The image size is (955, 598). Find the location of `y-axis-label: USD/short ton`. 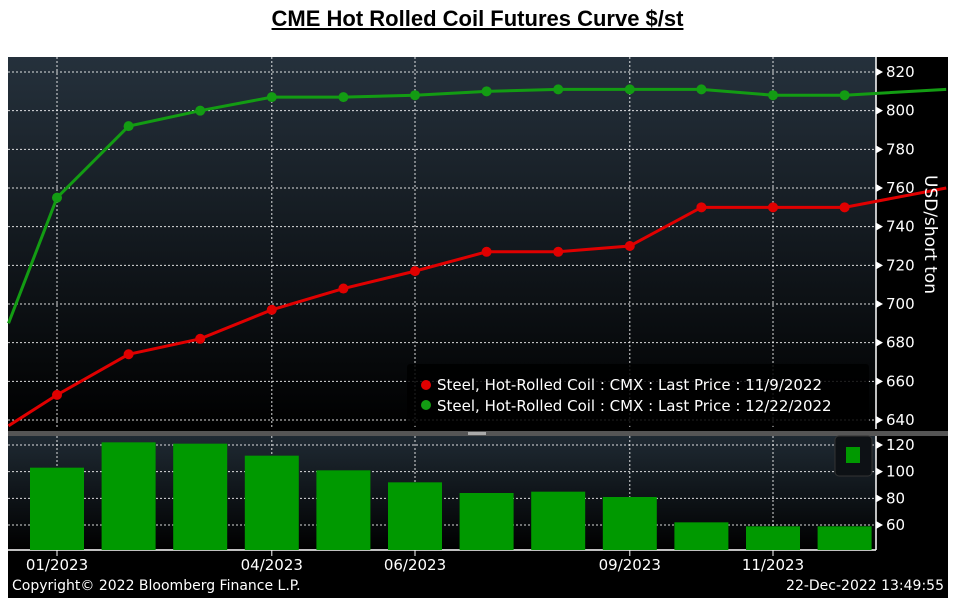

y-axis-label: USD/short ton is located at coordinates (930, 234).